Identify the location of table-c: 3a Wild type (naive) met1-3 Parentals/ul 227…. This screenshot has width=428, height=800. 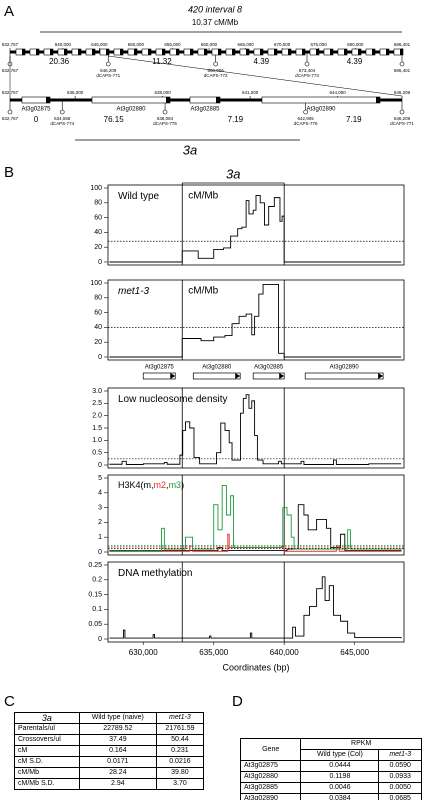
(109, 751).